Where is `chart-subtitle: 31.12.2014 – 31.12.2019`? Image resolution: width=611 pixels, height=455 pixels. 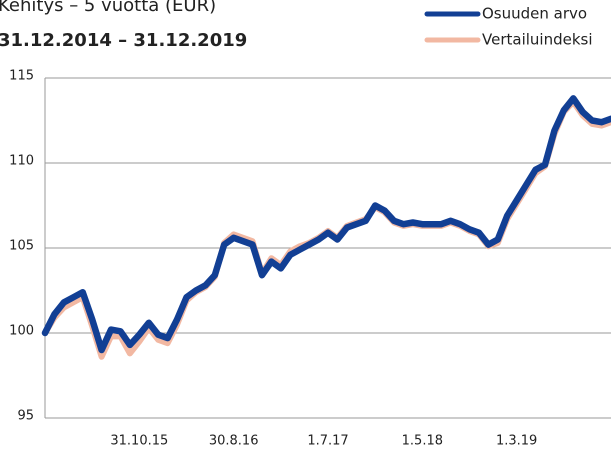 chart-subtitle: 31.12.2014 – 31.12.2019 is located at coordinates (123, 40).